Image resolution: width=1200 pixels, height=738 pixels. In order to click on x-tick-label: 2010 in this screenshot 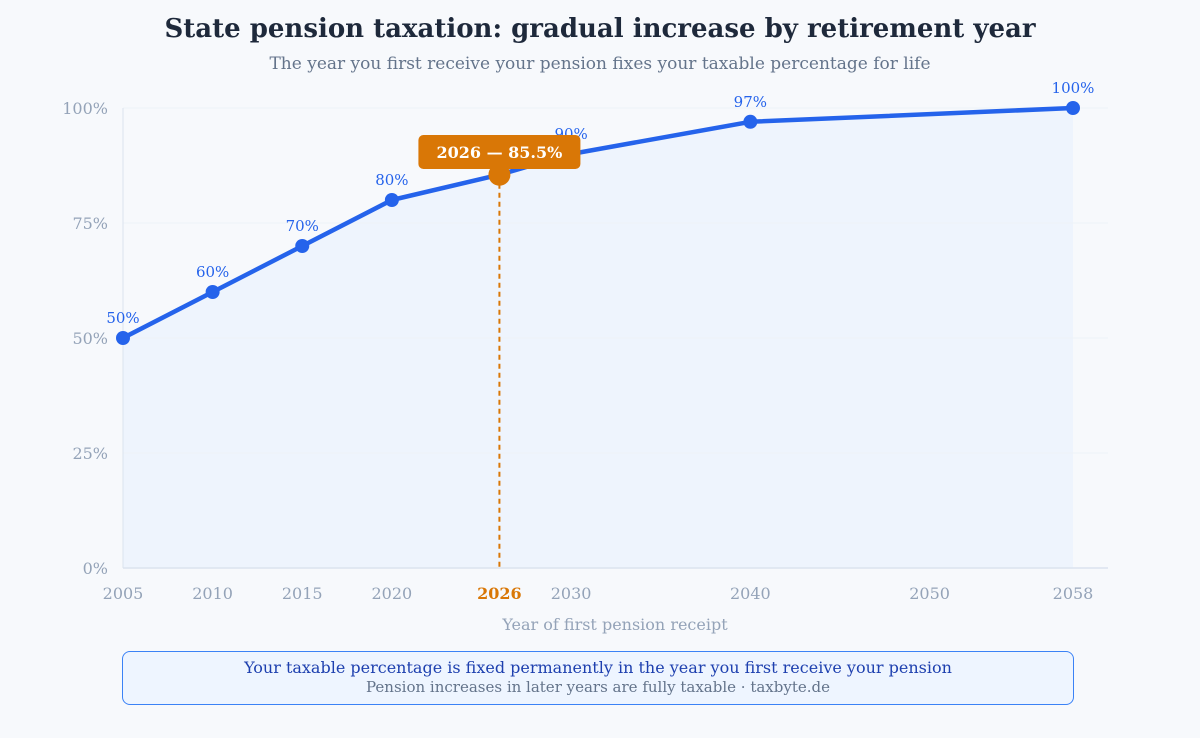, I will do `click(212, 593)`.